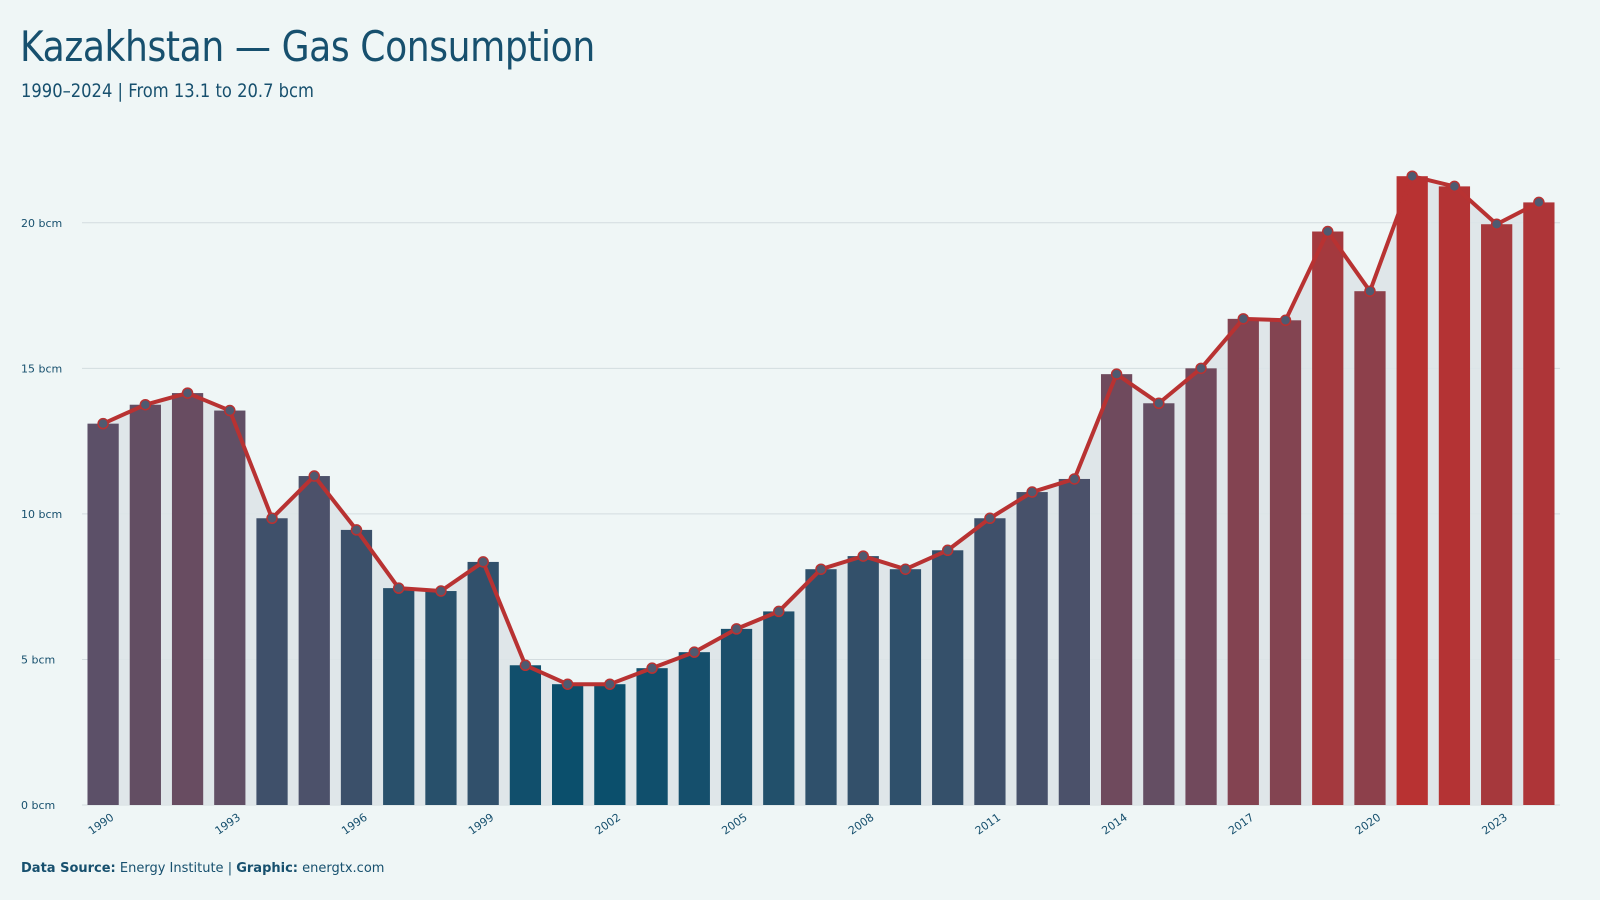 The width and height of the screenshot is (1600, 900). I want to click on x-tick-label: 2017, so click(1241, 824).